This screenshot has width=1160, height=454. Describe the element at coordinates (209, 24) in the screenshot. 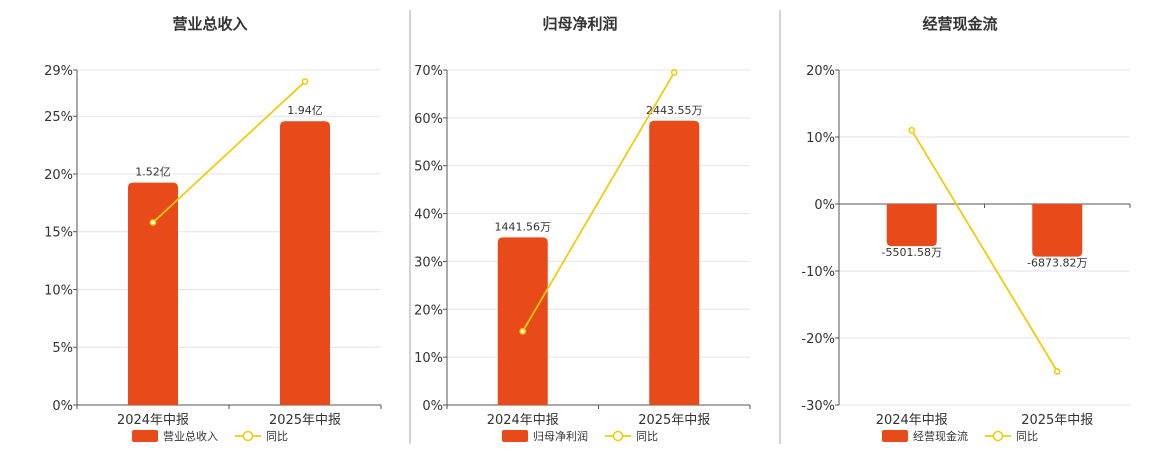

I see `chart-title: 营业总收入` at that location.